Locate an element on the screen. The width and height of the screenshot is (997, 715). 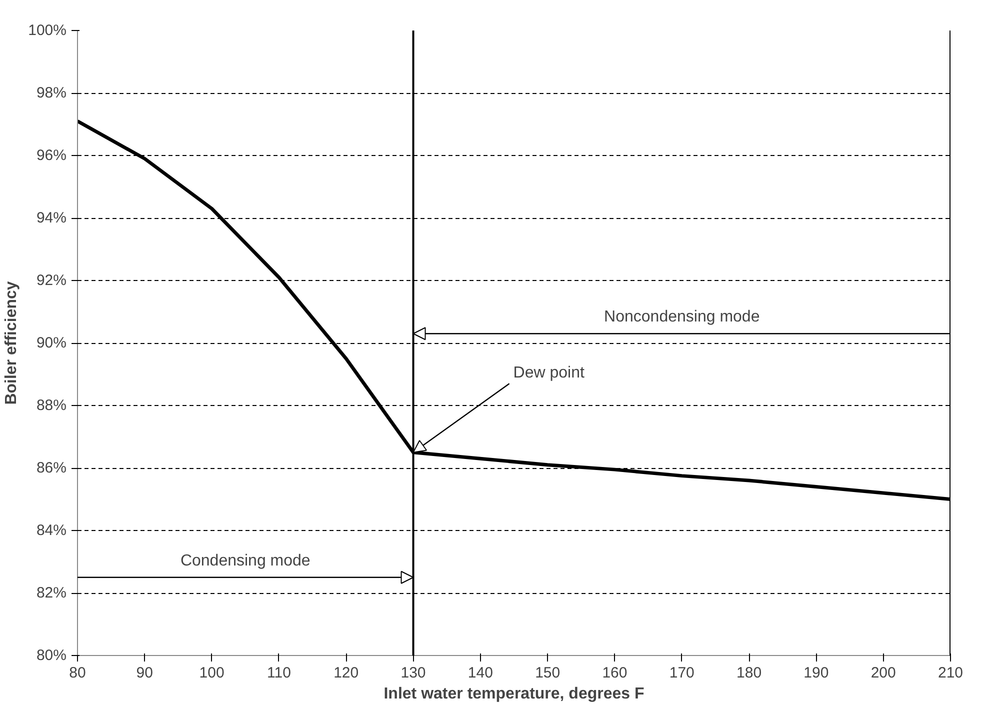
y-tick-label: 84% is located at coordinates (51, 530).